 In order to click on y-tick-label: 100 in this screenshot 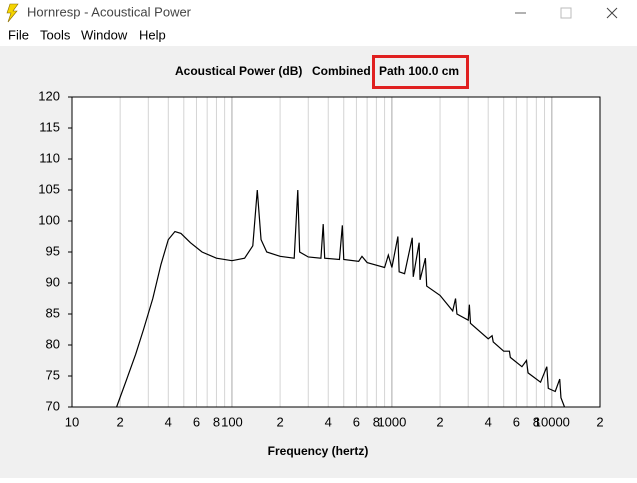, I will do `click(49, 219)`.